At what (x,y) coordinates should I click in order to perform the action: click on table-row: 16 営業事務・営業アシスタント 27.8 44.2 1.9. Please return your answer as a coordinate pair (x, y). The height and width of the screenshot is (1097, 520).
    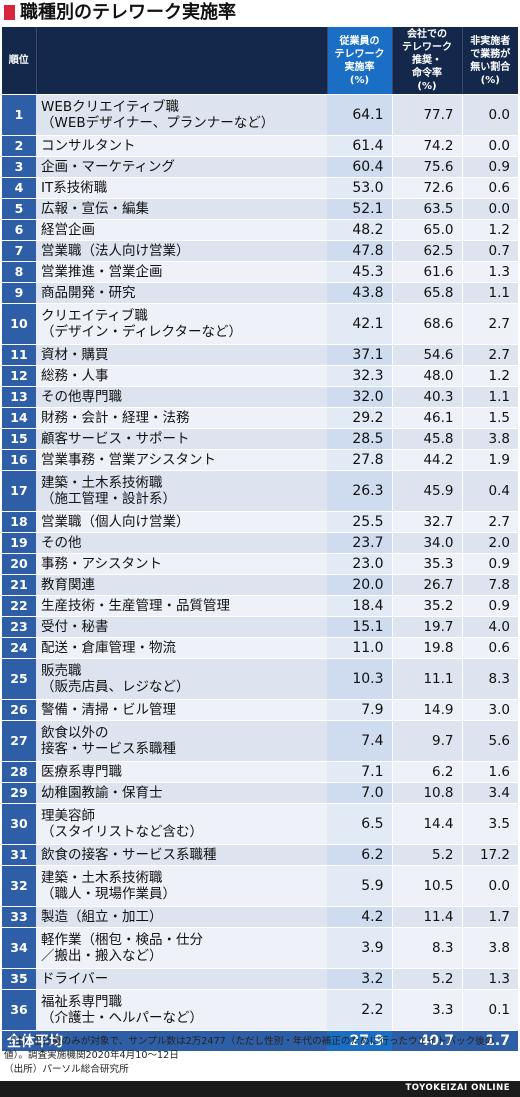
    Looking at the image, I should click on (260, 460).